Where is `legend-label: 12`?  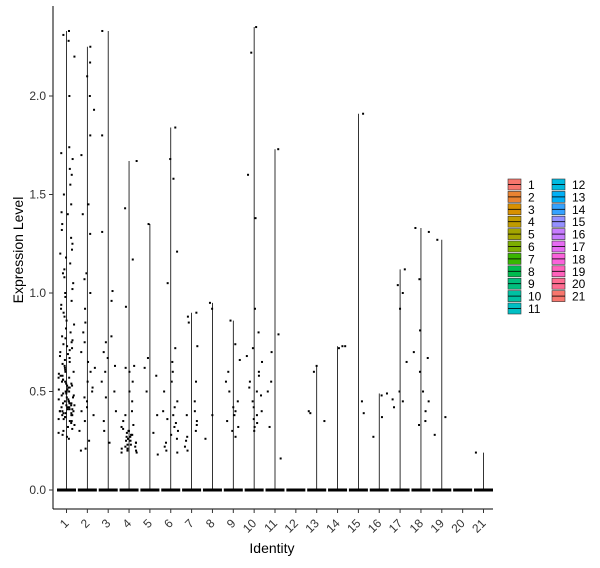
legend-label: 12 is located at coordinates (579, 185).